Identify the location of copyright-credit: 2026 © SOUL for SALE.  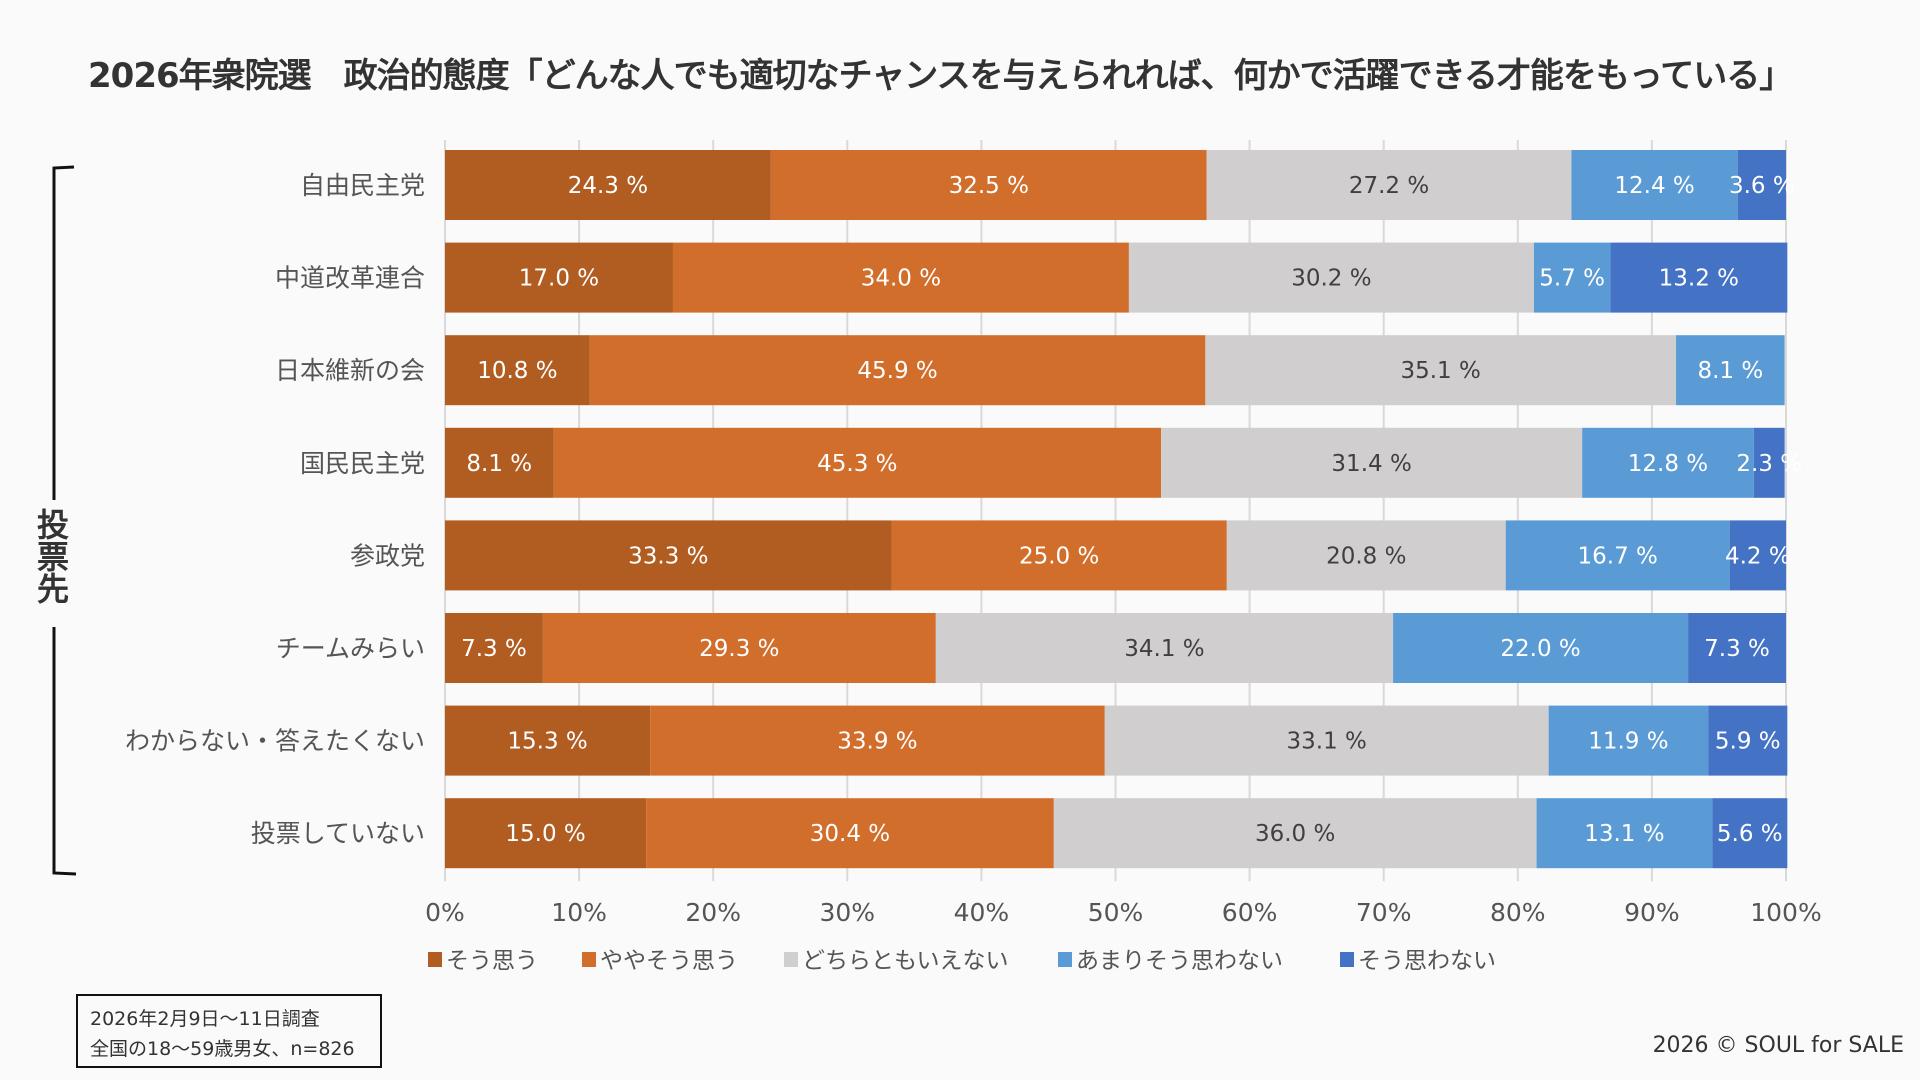
(1778, 1045).